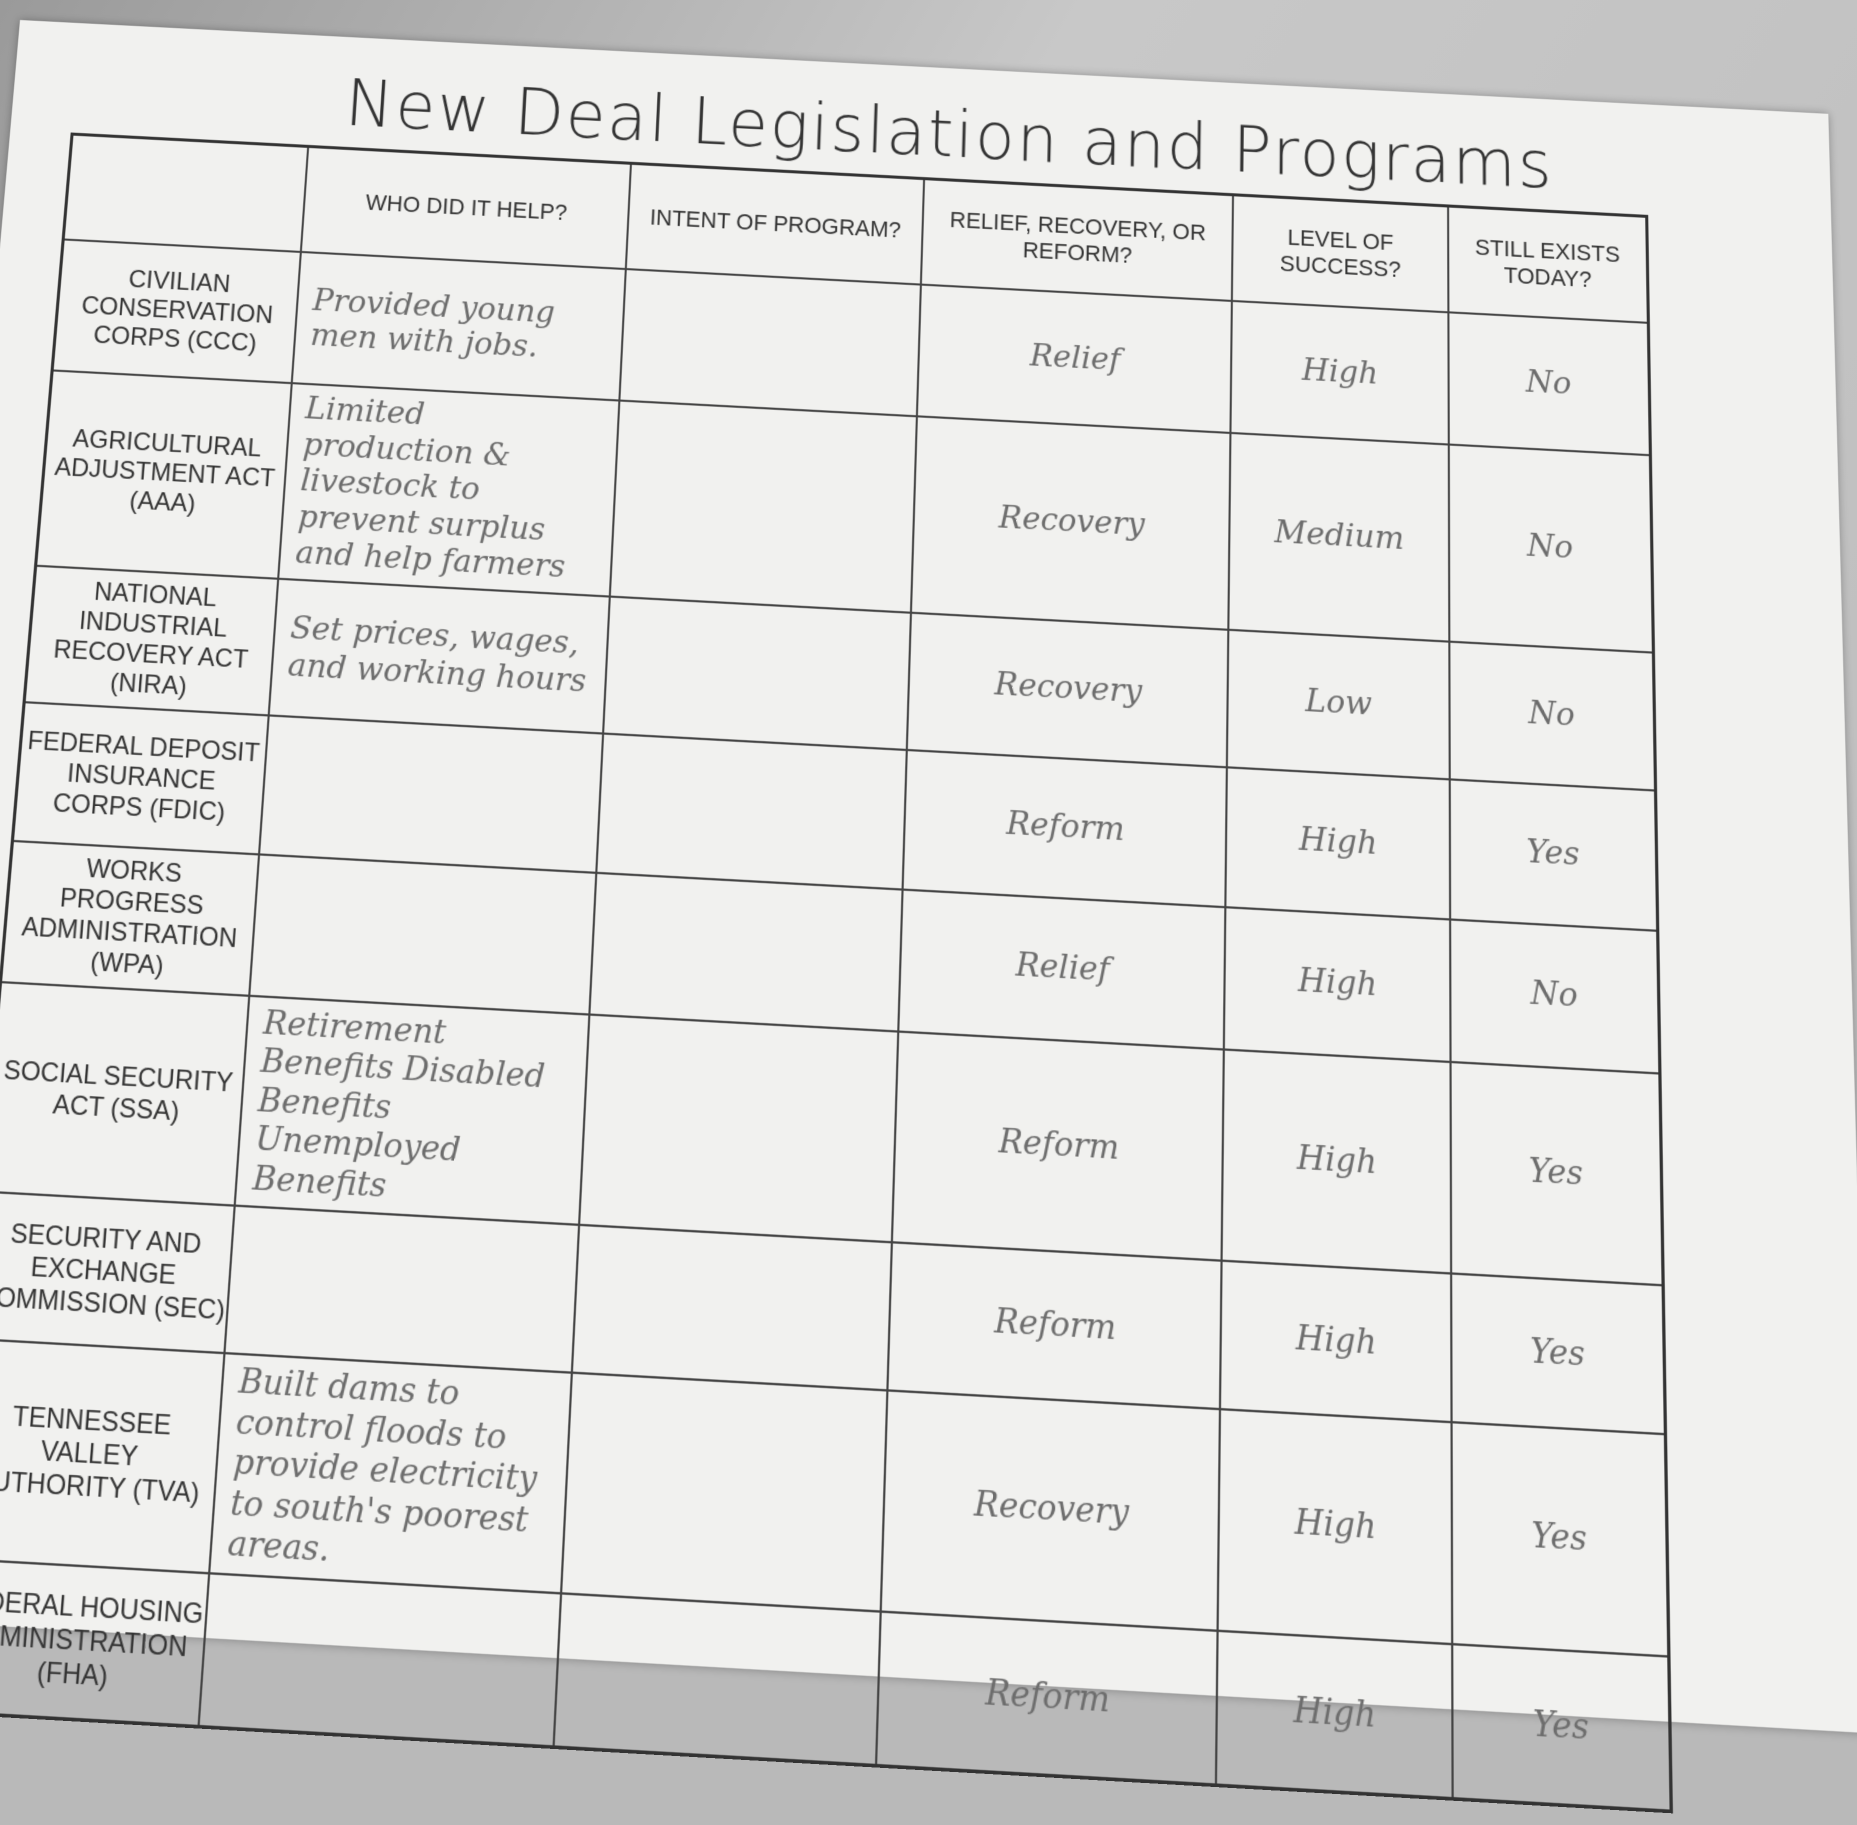 This screenshot has width=1857, height=1825. I want to click on header-success: LEVEL OF SUCCESS?, so click(1340, 253).